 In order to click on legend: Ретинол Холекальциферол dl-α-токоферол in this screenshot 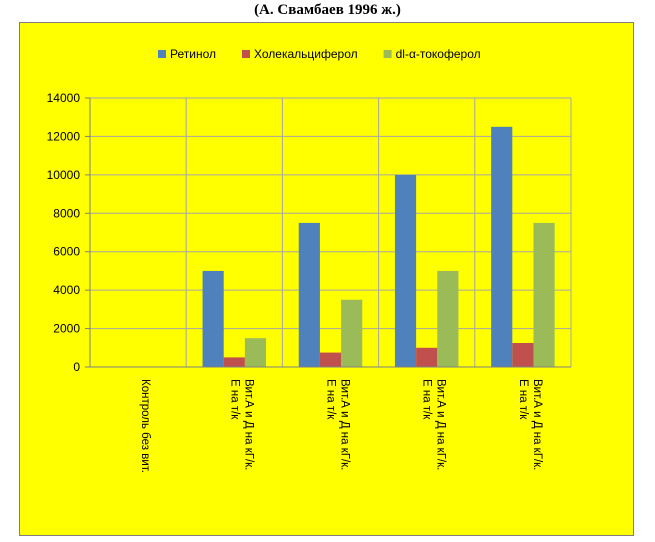, I will do `click(319, 54)`.